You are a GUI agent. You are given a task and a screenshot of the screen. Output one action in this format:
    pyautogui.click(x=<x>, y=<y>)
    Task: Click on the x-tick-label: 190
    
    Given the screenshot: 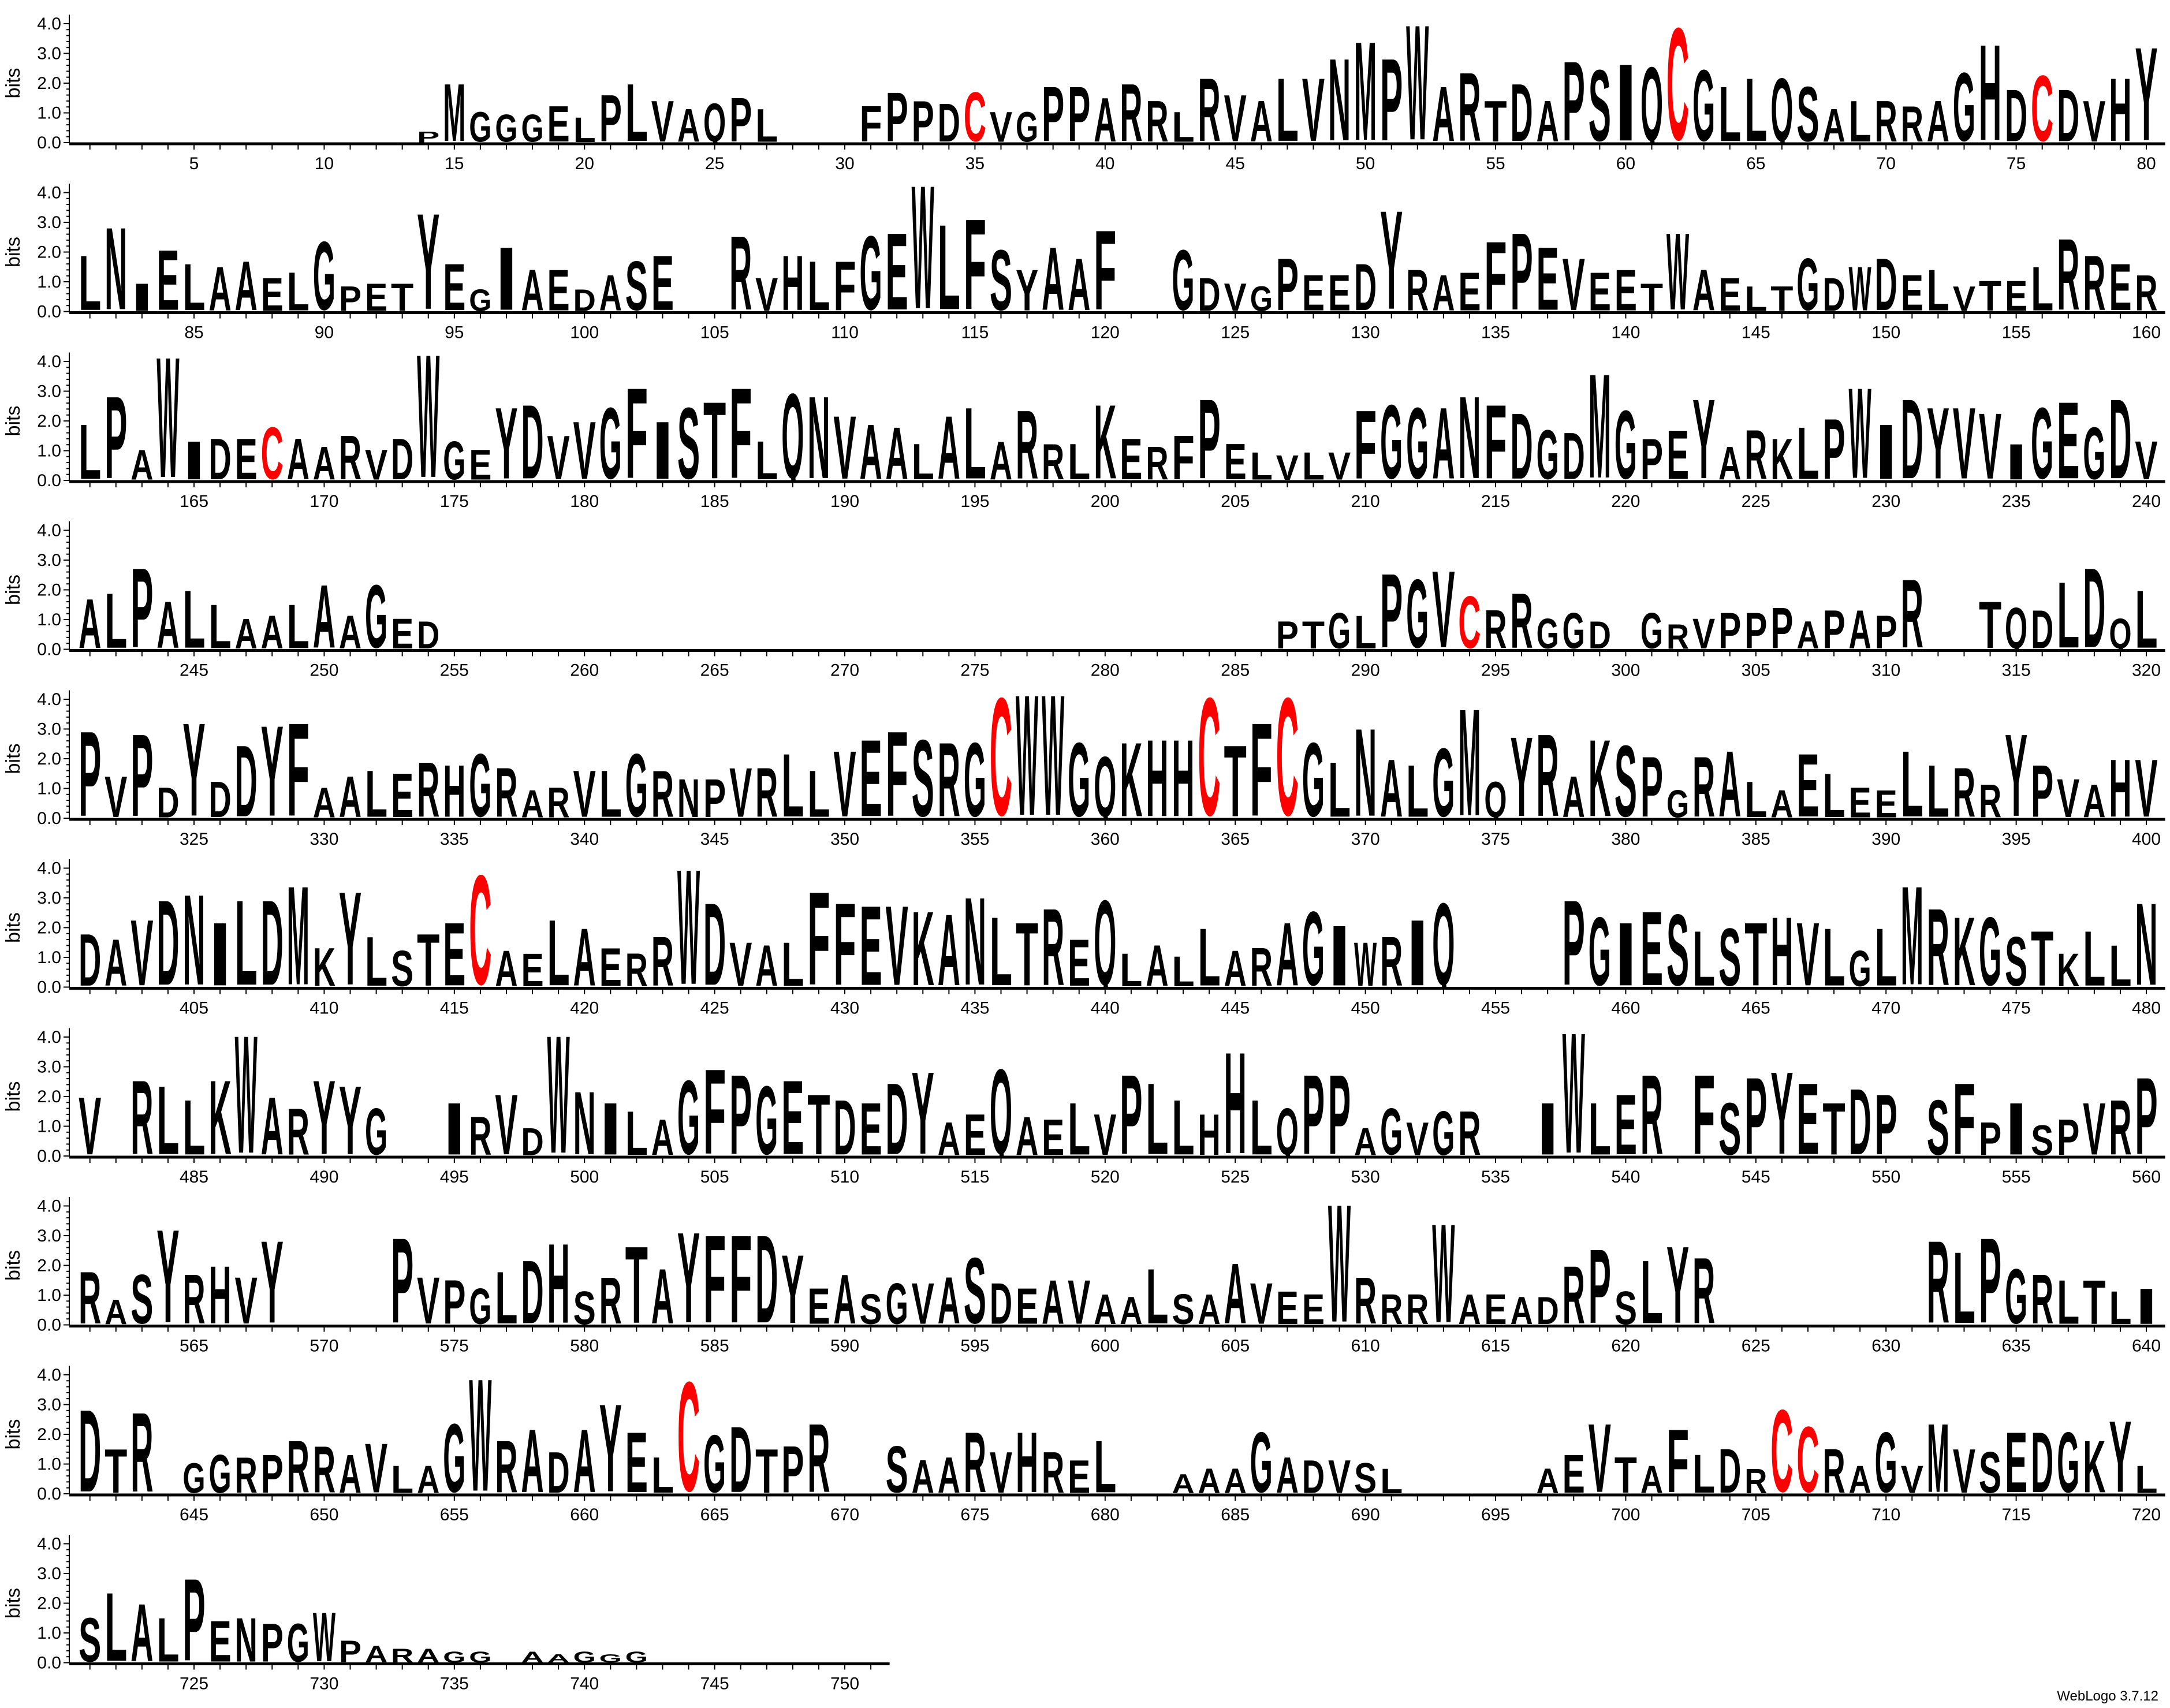 What is the action you would take?
    pyautogui.click(x=845, y=502)
    